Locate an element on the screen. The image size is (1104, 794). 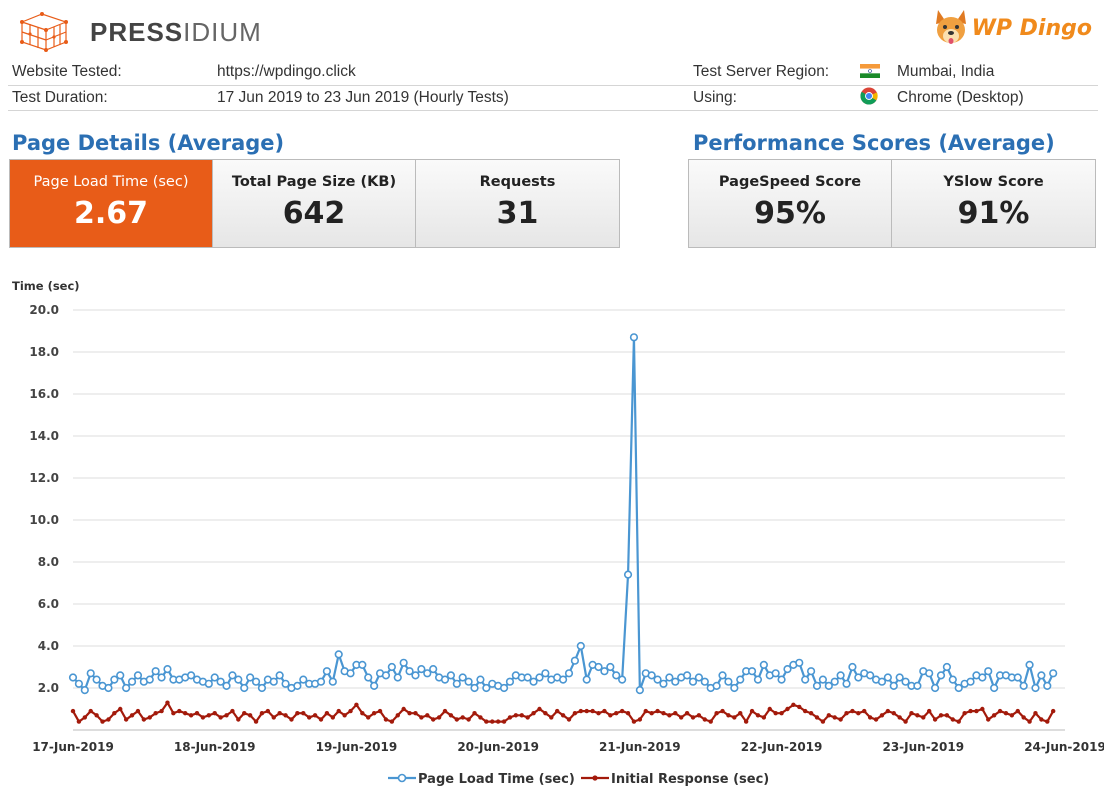
x-tick-label: 22-Jun-2019 is located at coordinates (782, 747).